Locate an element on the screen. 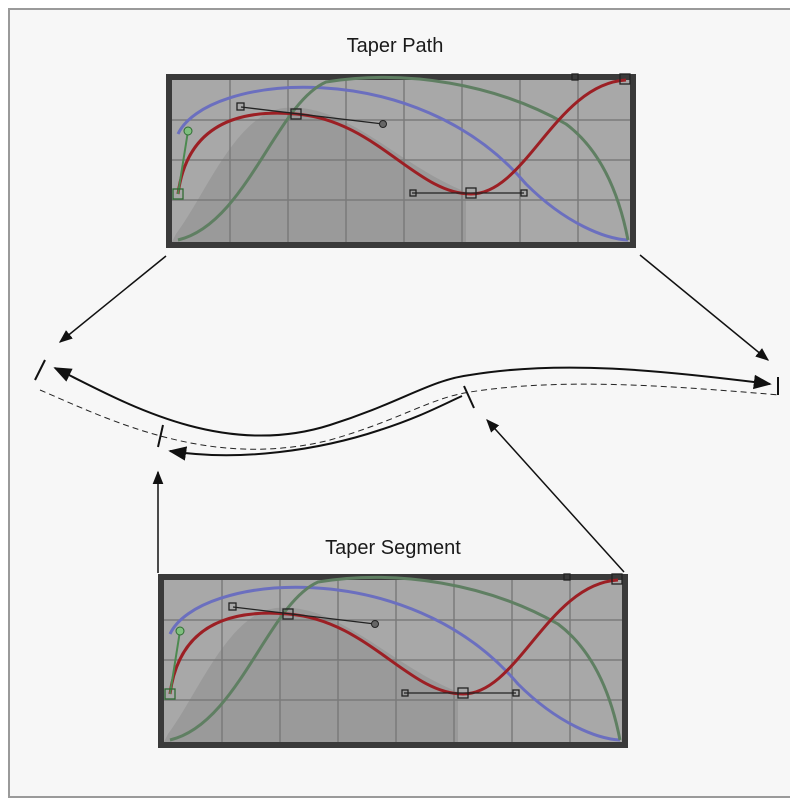  taper-segment-title: Taper Segment is located at coordinates (393, 548).